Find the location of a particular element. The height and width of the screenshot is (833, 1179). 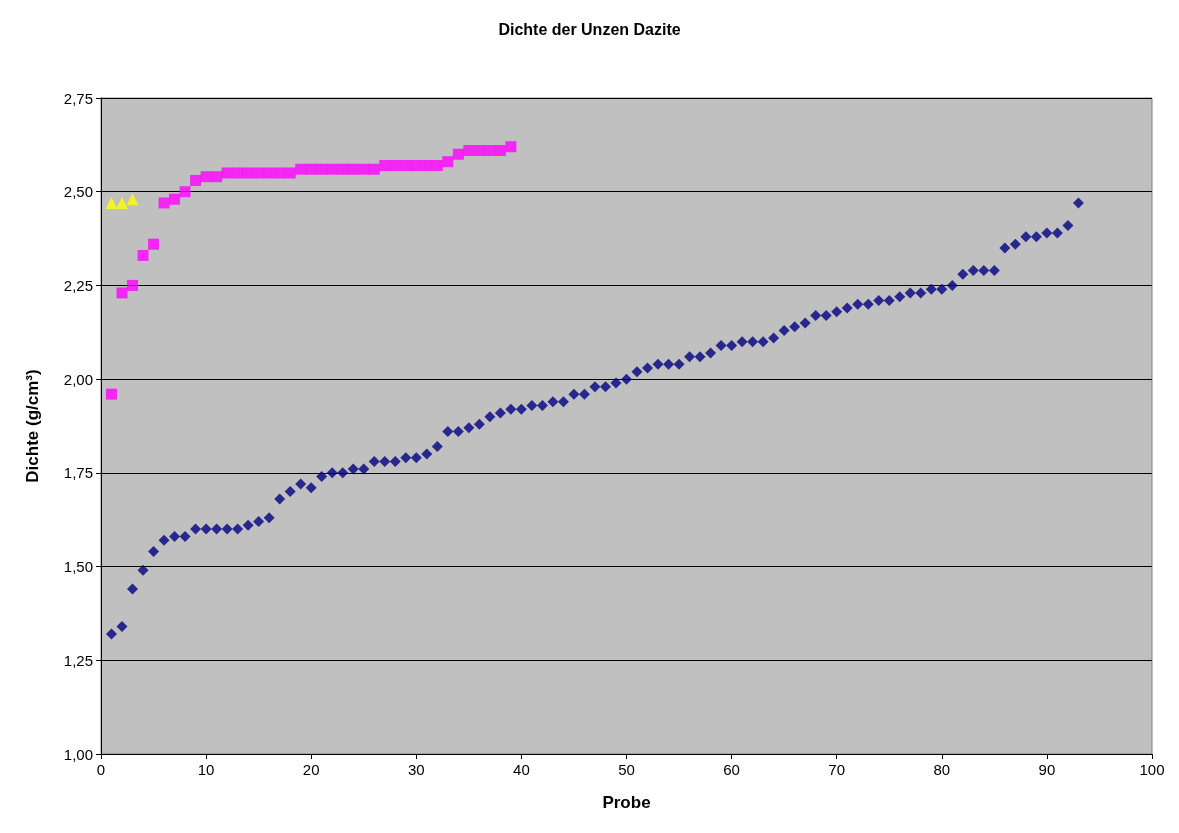

y-tick-label: 2,25 is located at coordinates (78, 285).